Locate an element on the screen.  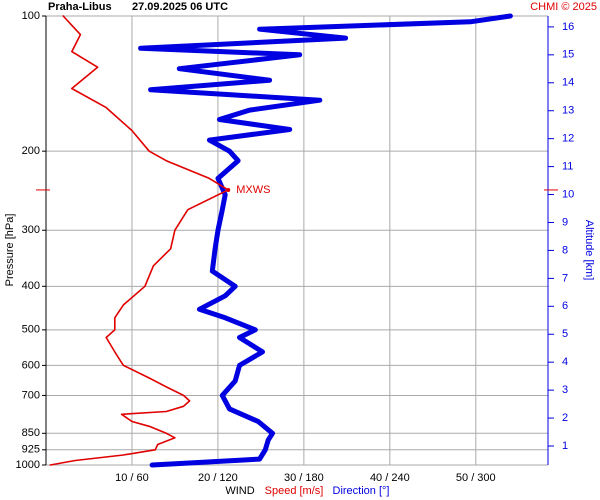
y2-tick-label: 7 is located at coordinates (565, 278).